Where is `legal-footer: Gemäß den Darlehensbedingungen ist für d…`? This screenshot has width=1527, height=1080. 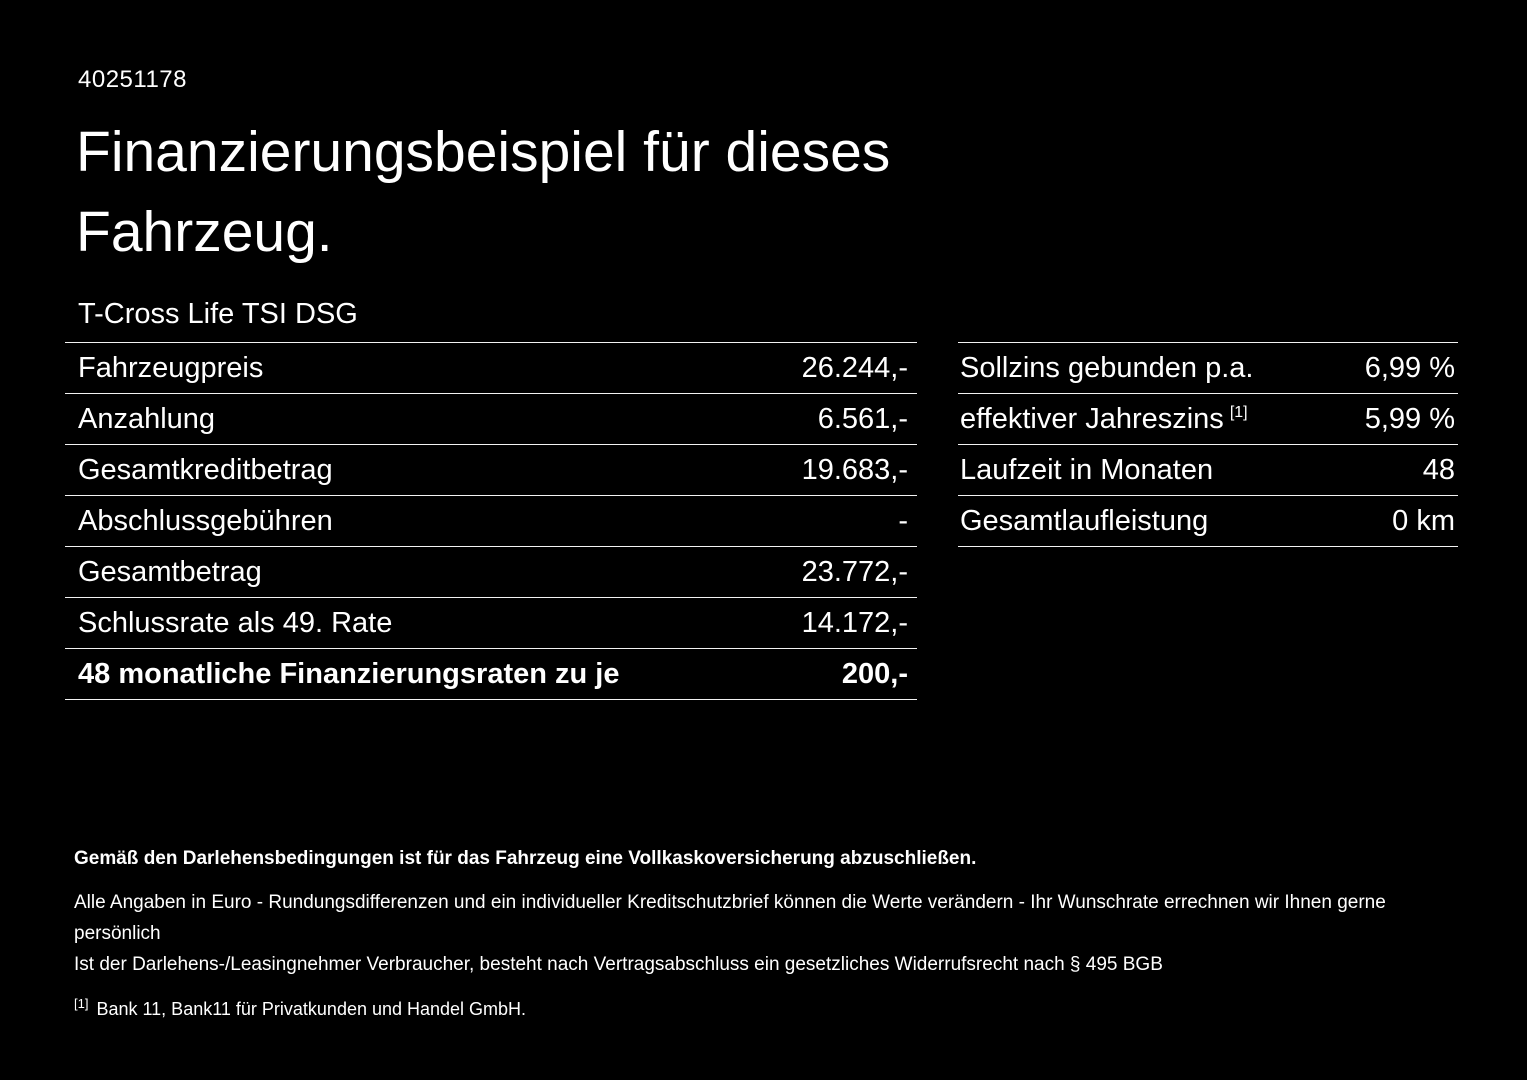
legal-footer: Gemäß den Darlehensbedingungen ist für d… is located at coordinates (774, 934).